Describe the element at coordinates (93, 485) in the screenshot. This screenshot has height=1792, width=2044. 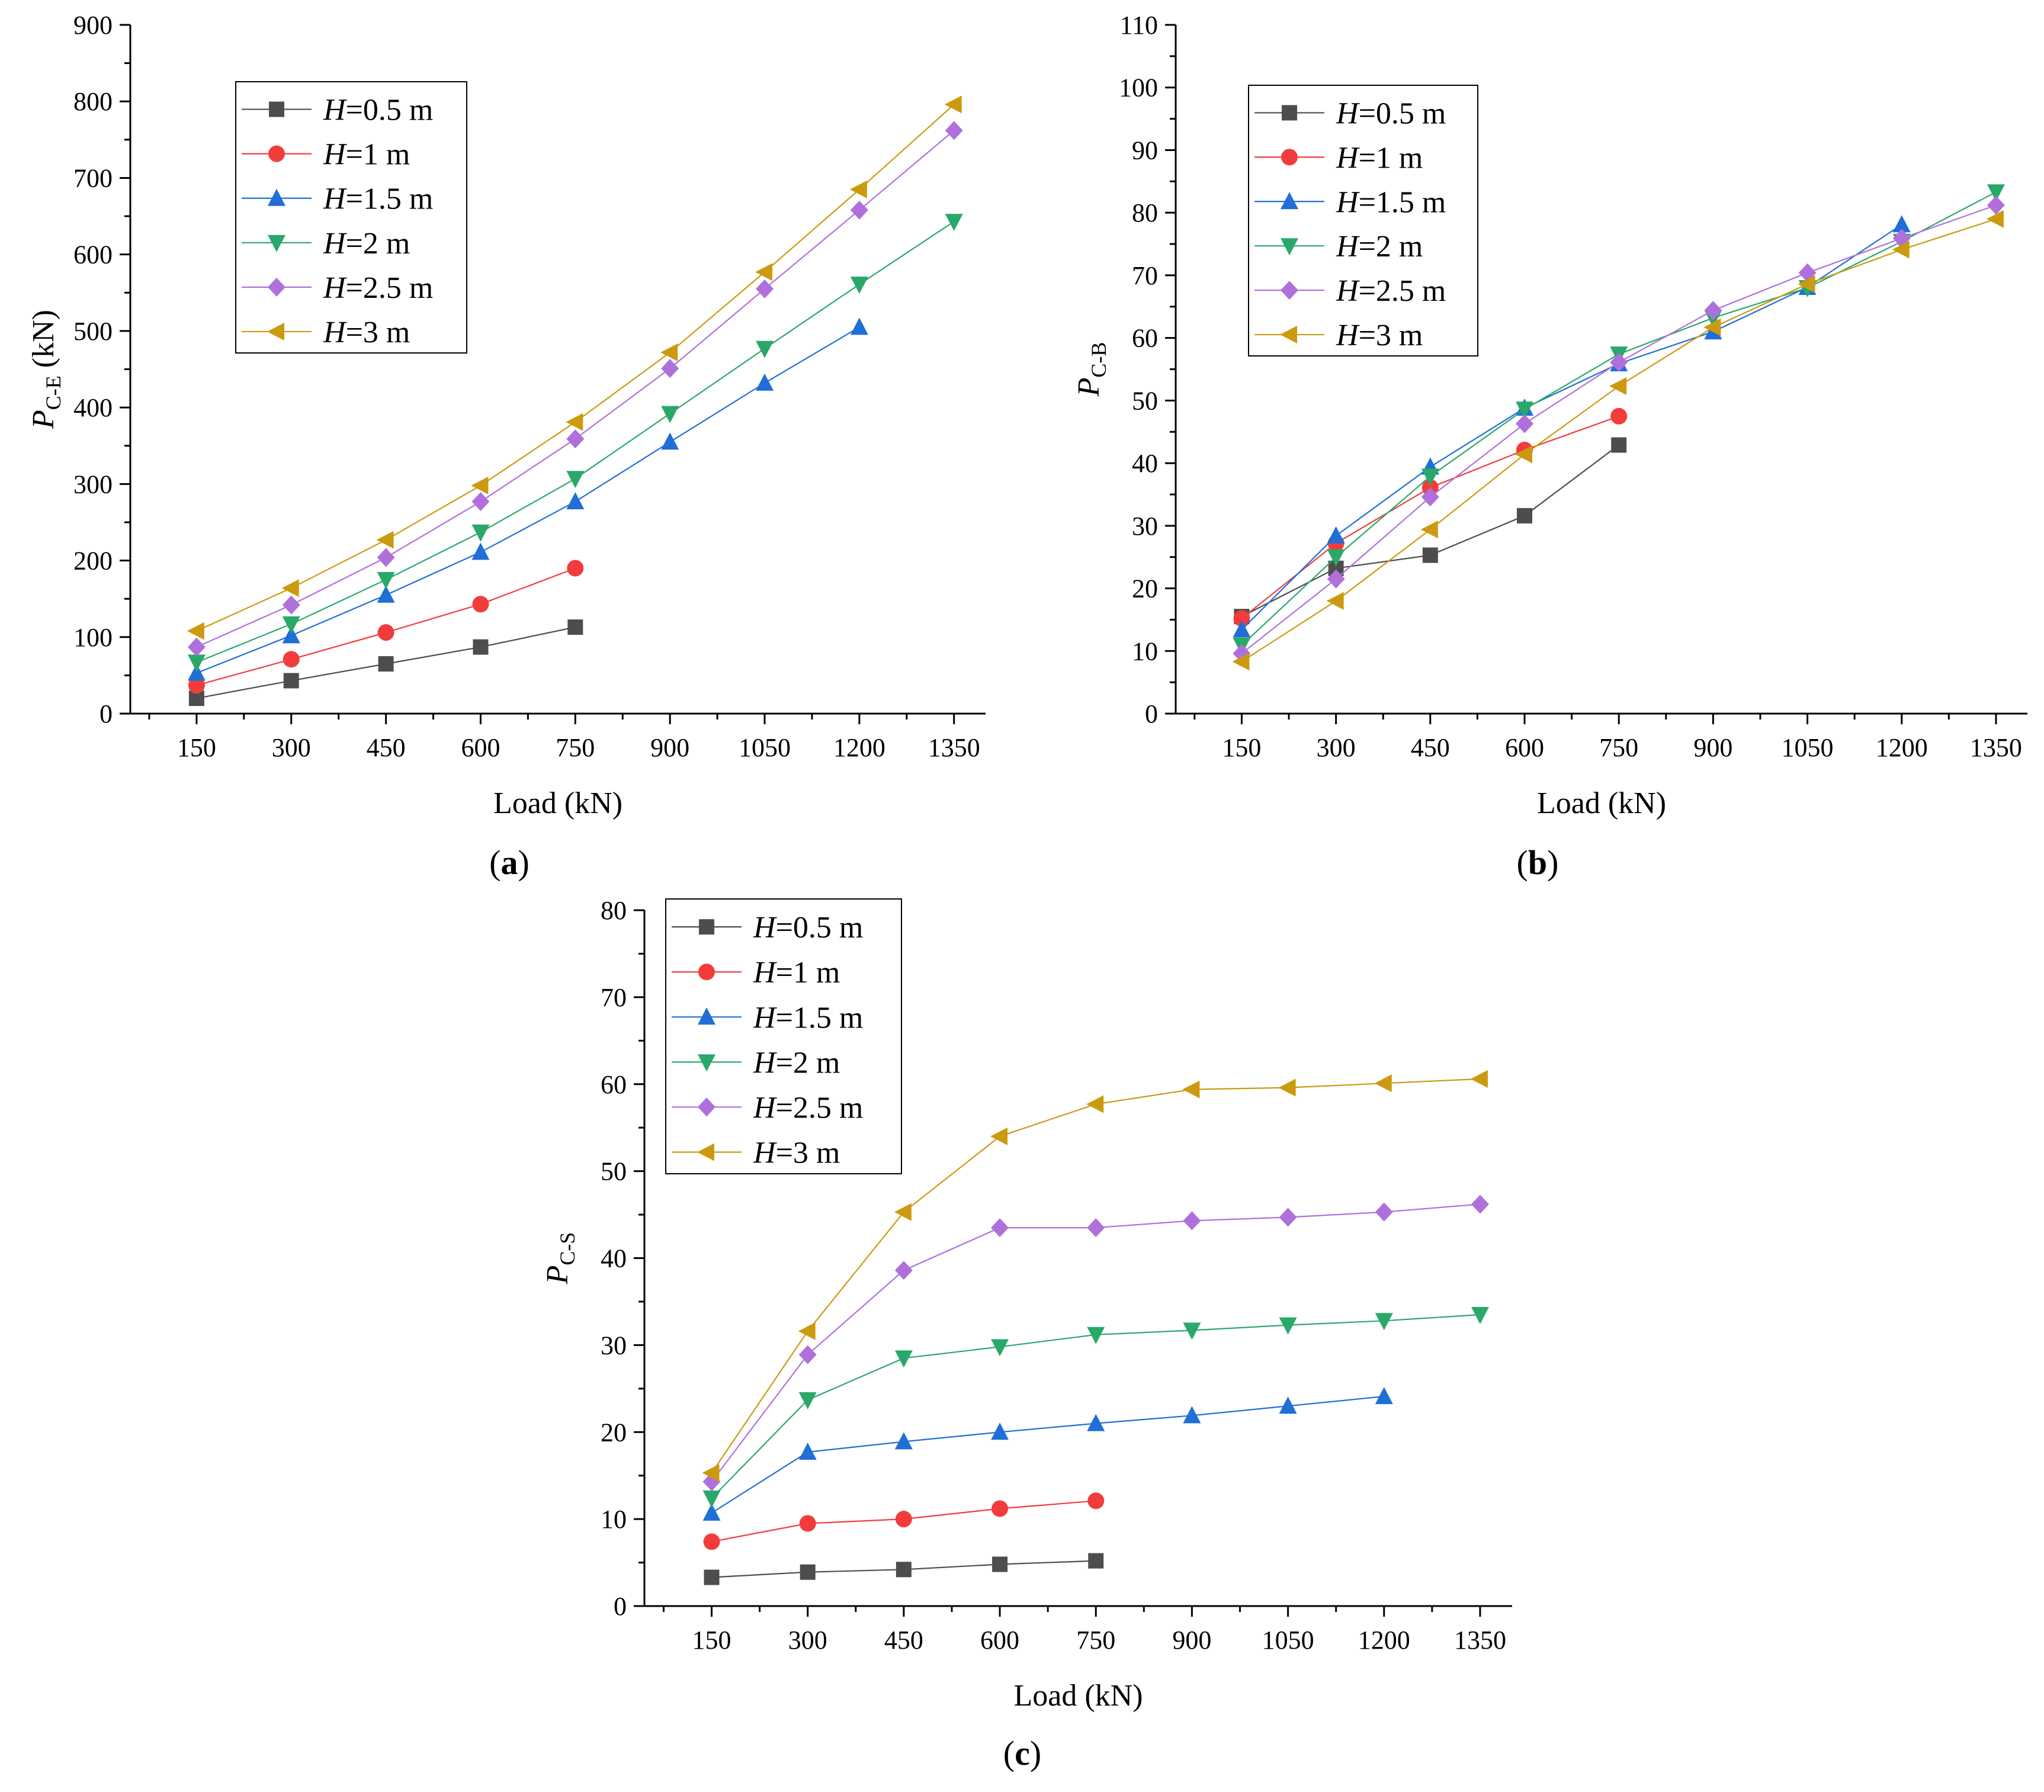
I see `y-tick-label: 300` at that location.